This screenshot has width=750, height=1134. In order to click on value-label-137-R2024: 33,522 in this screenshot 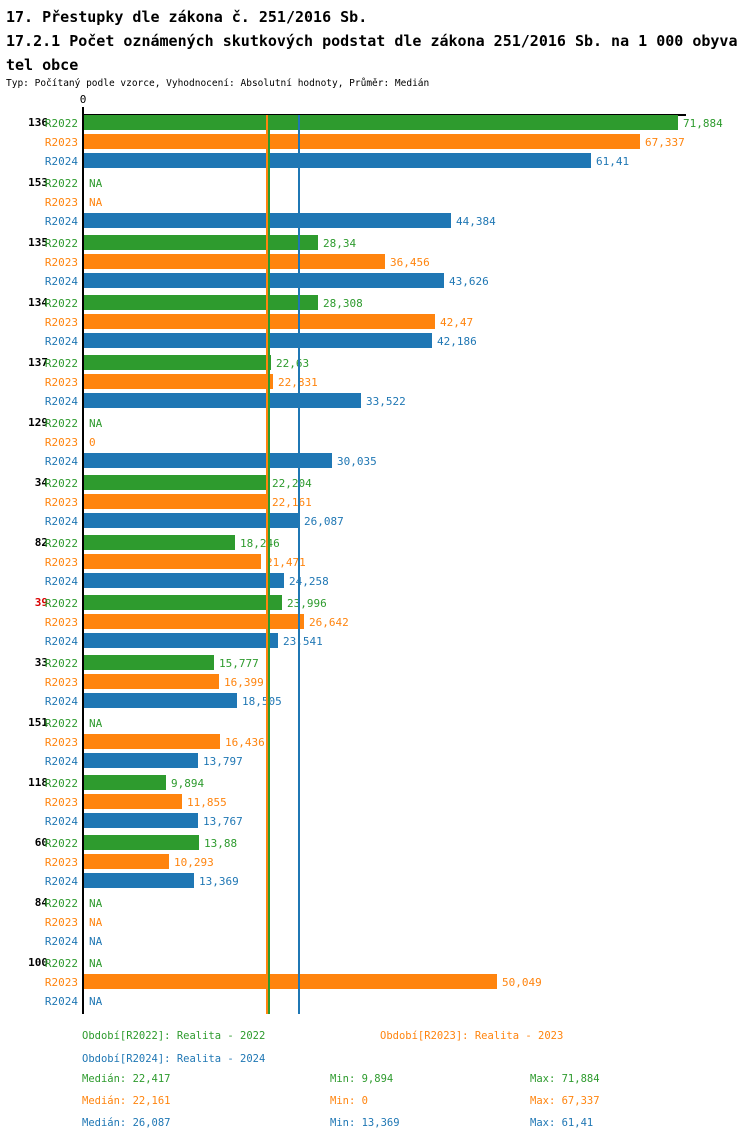, I will do `click(386, 401)`.